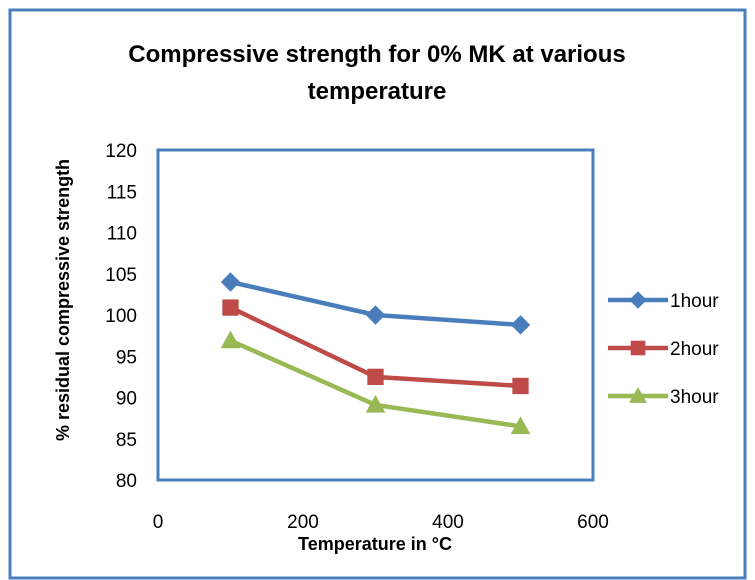  I want to click on y-tick-label: 85, so click(126, 440).